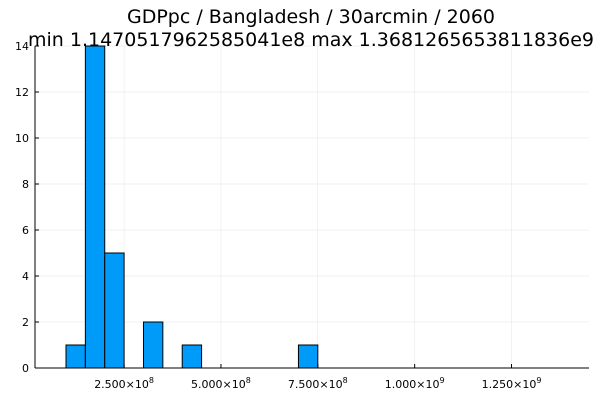 The width and height of the screenshot is (600, 400). I want to click on x-tick-label: 1.000×10⁹, so click(415, 383).